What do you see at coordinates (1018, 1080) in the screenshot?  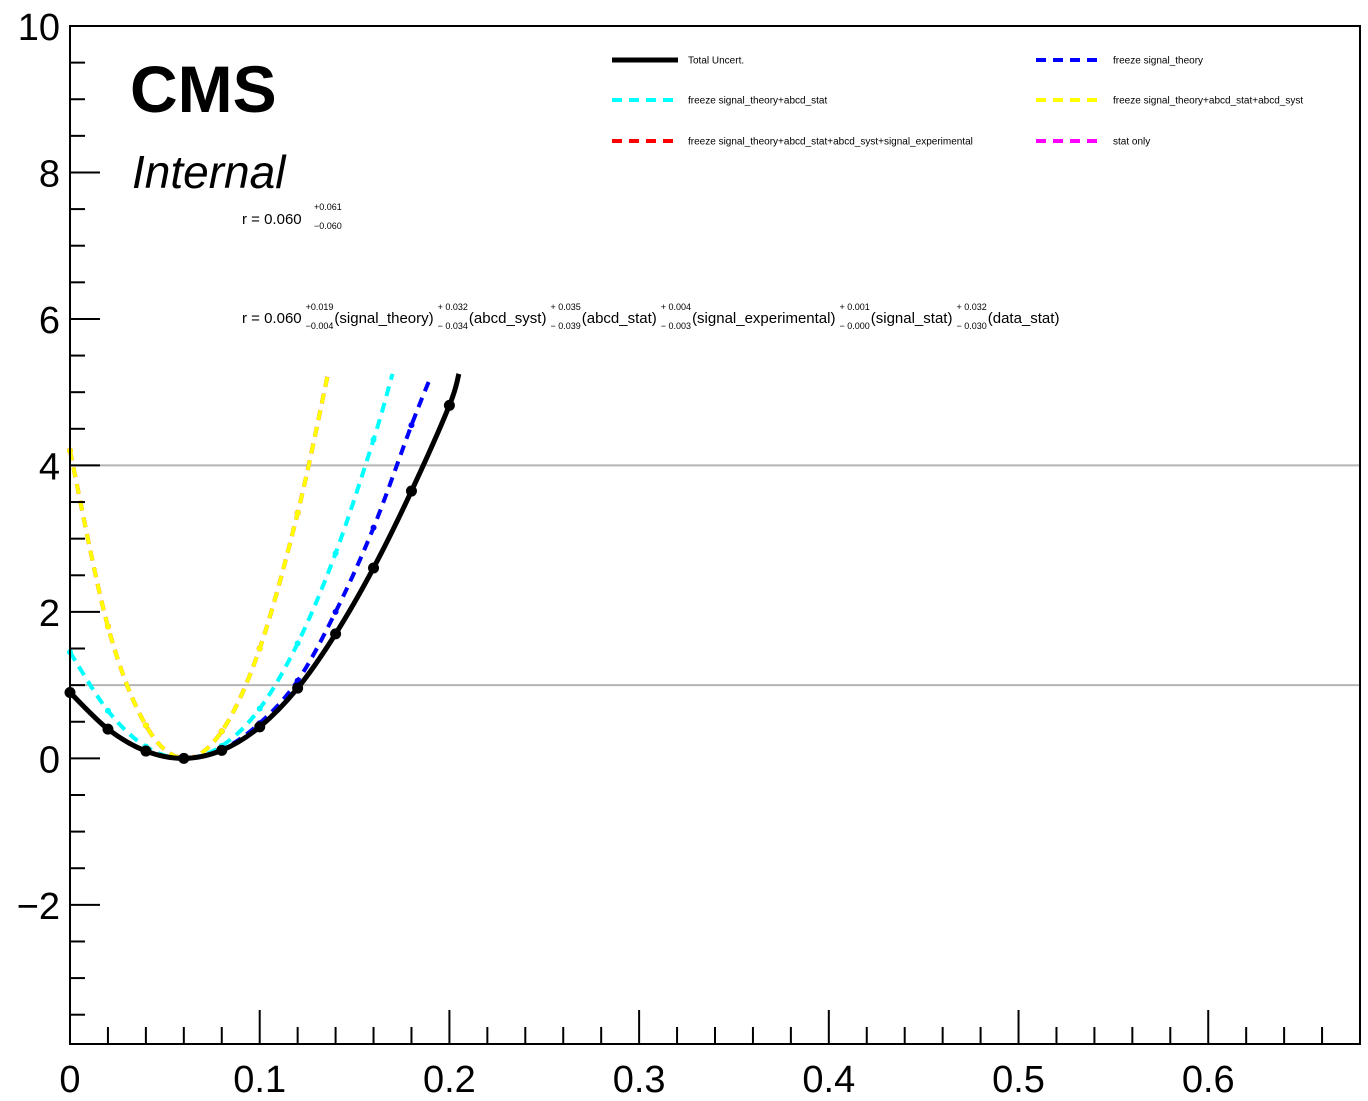 I see `x-tick-label: 0.5` at bounding box center [1018, 1080].